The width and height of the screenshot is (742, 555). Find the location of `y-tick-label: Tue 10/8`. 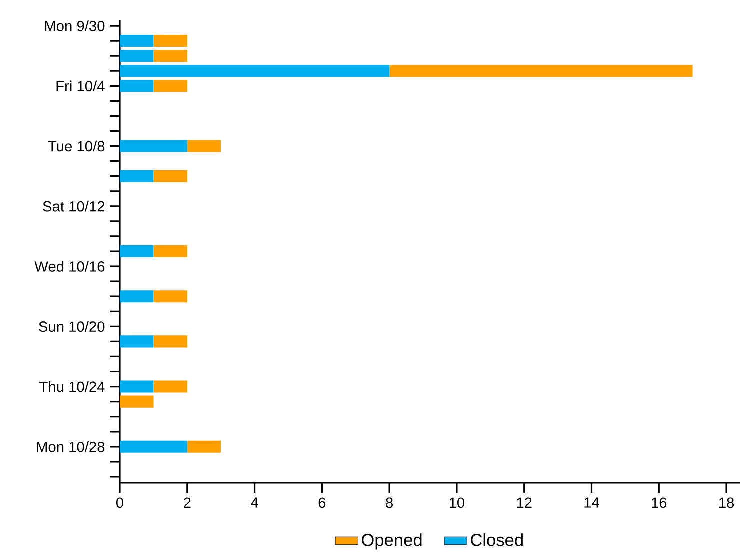

y-tick-label: Tue 10/8 is located at coordinates (76, 146).